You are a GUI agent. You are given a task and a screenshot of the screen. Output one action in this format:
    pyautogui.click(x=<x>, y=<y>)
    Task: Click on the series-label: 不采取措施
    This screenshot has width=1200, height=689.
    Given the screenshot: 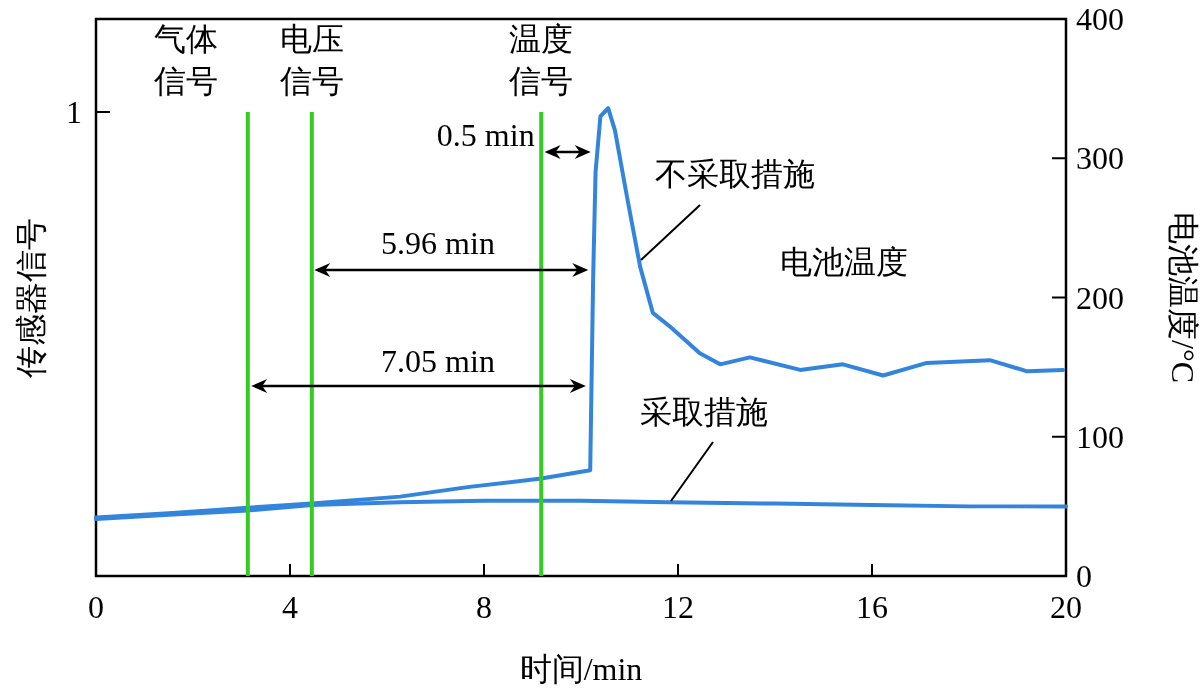 What is the action you would take?
    pyautogui.click(x=735, y=174)
    